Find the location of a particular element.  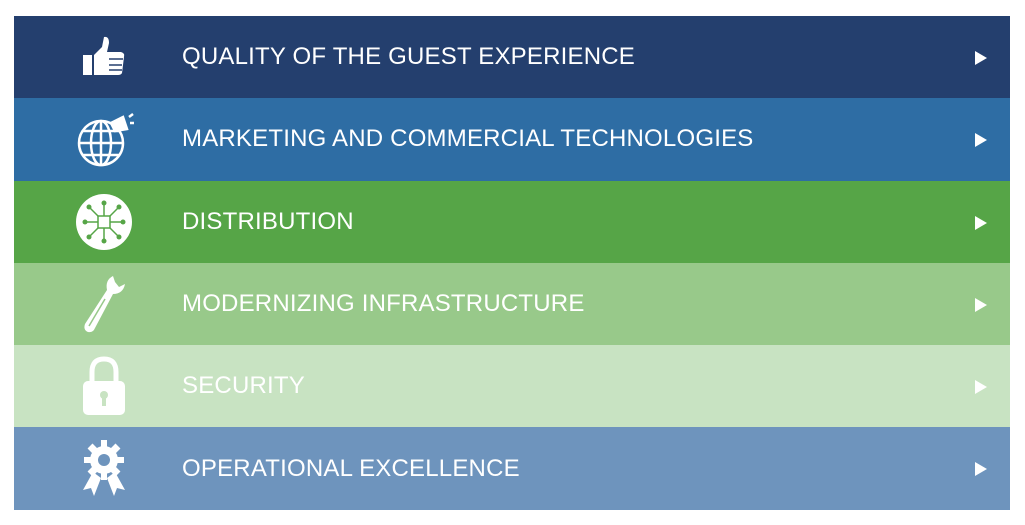

row-label: OPERATIONAL EXCELLENCE is located at coordinates (351, 468).